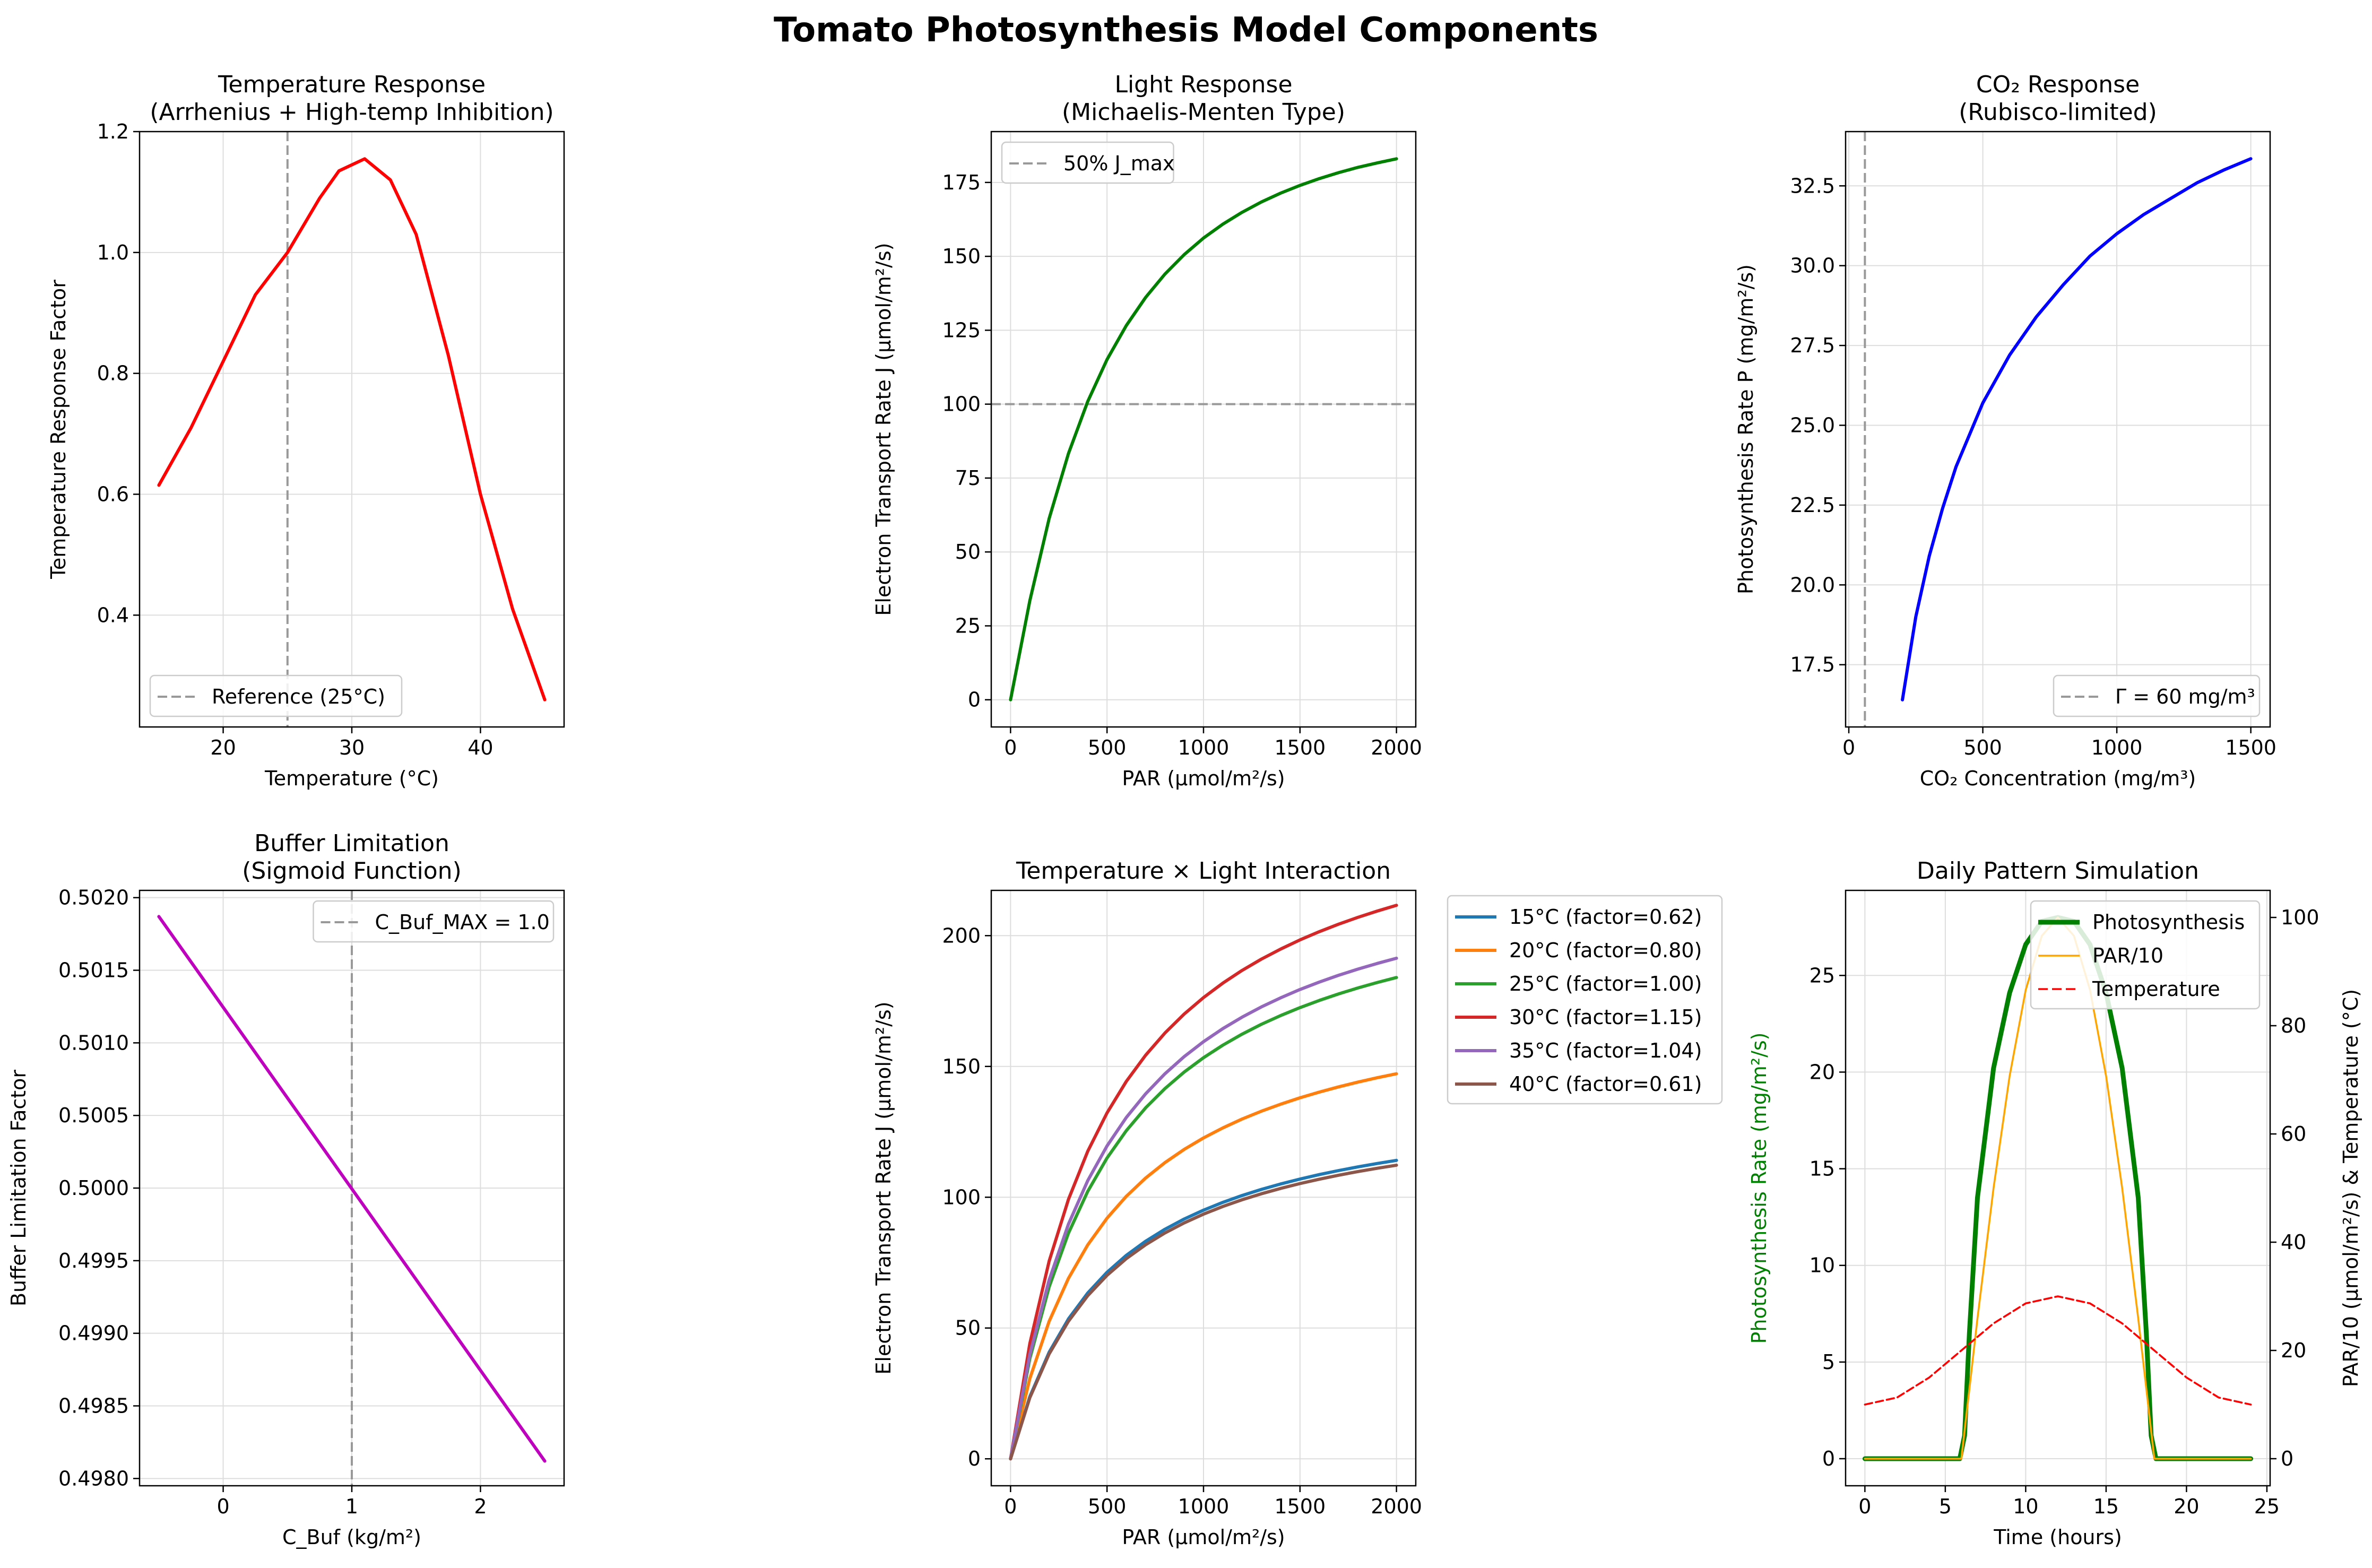 The height and width of the screenshot is (1568, 2372). I want to click on x-tick-label: 5, so click(1945, 1506).